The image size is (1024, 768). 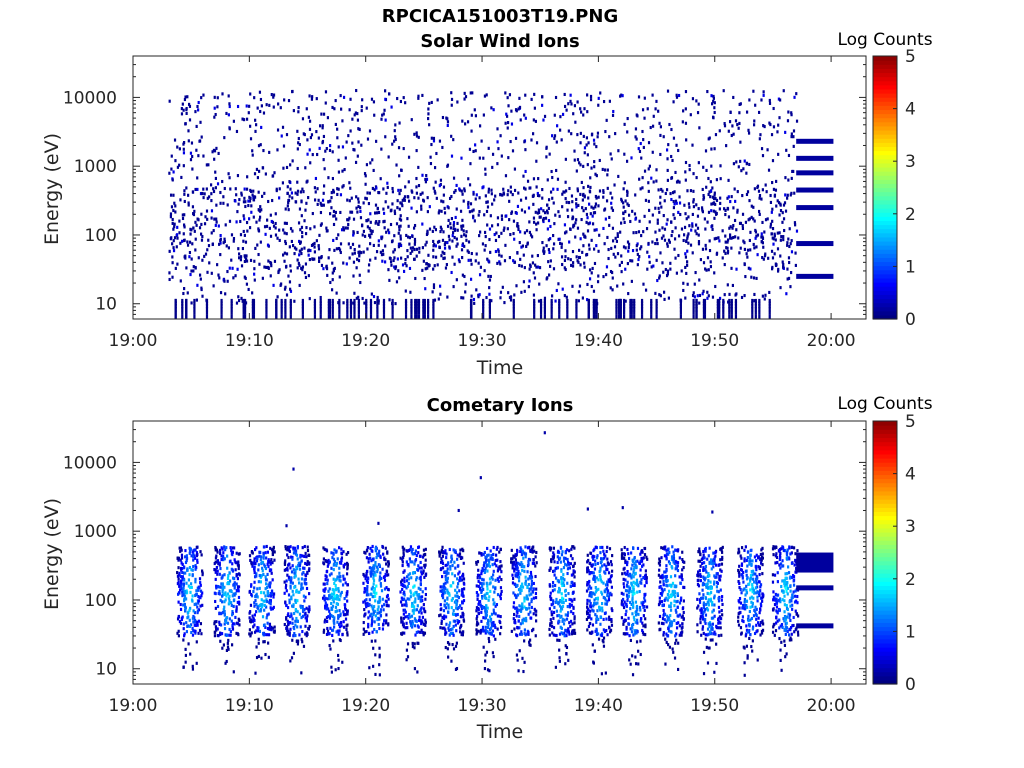 I want to click on x-tick-label: 19:20, so click(x=365, y=341).